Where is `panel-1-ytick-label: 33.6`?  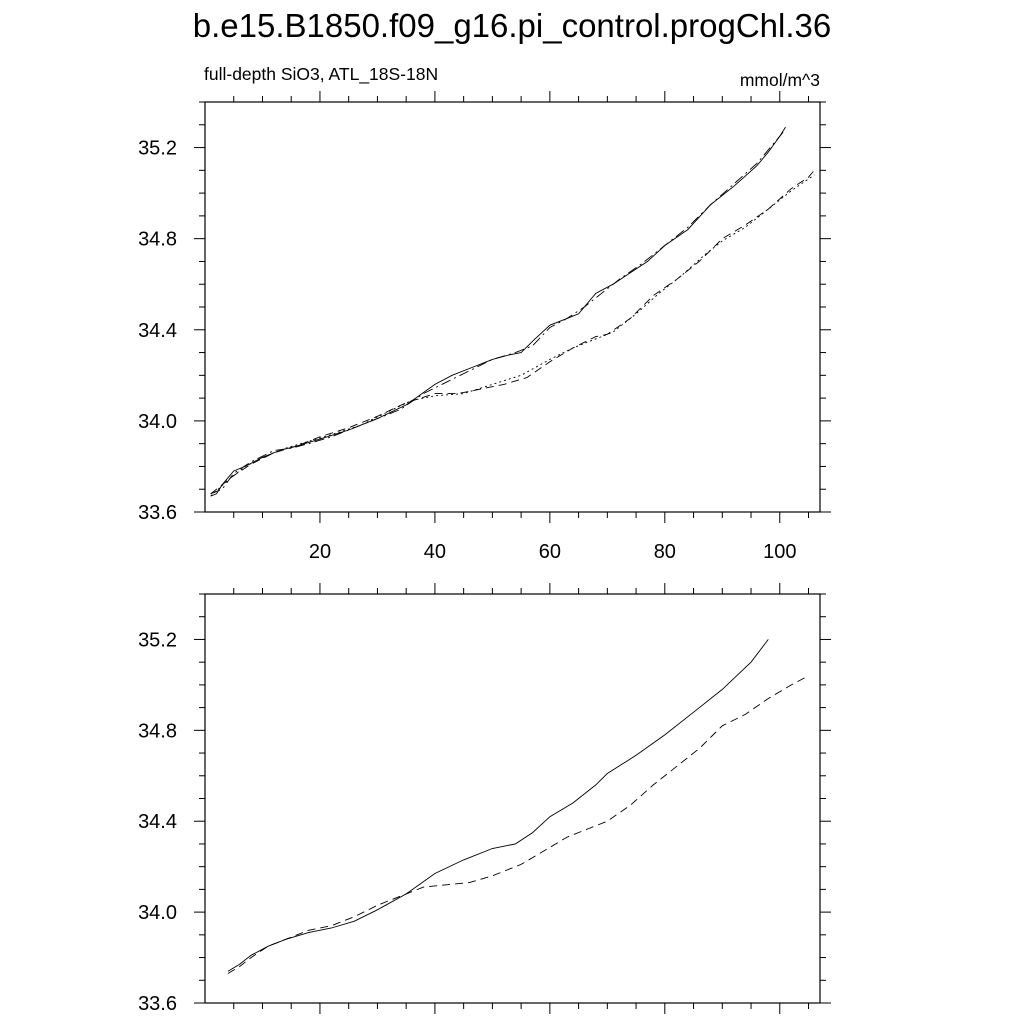
panel-1-ytick-label: 33.6 is located at coordinates (157, 513).